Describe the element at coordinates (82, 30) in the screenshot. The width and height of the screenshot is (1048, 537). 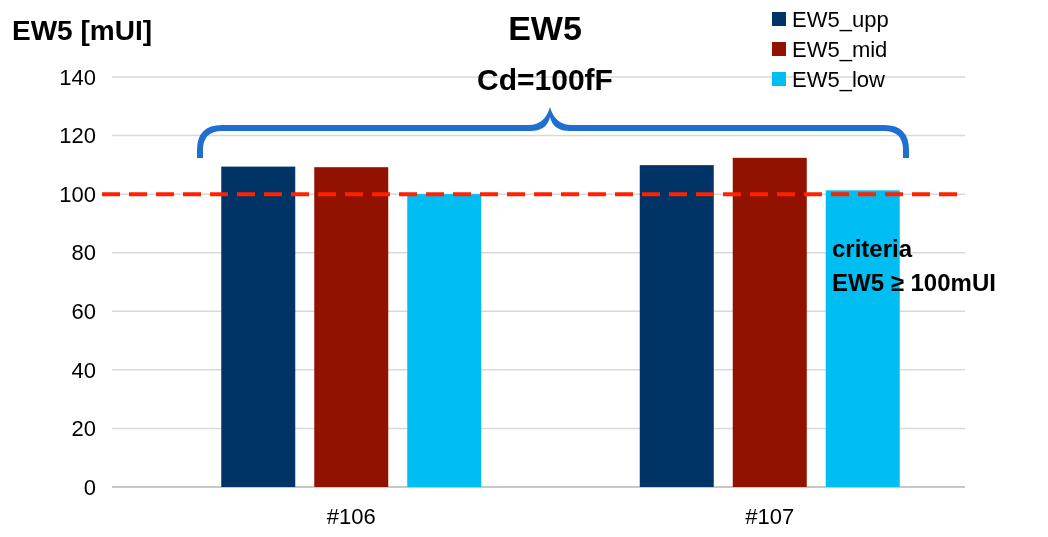
I see `y-axis-title: EW5 [mUI]` at that location.